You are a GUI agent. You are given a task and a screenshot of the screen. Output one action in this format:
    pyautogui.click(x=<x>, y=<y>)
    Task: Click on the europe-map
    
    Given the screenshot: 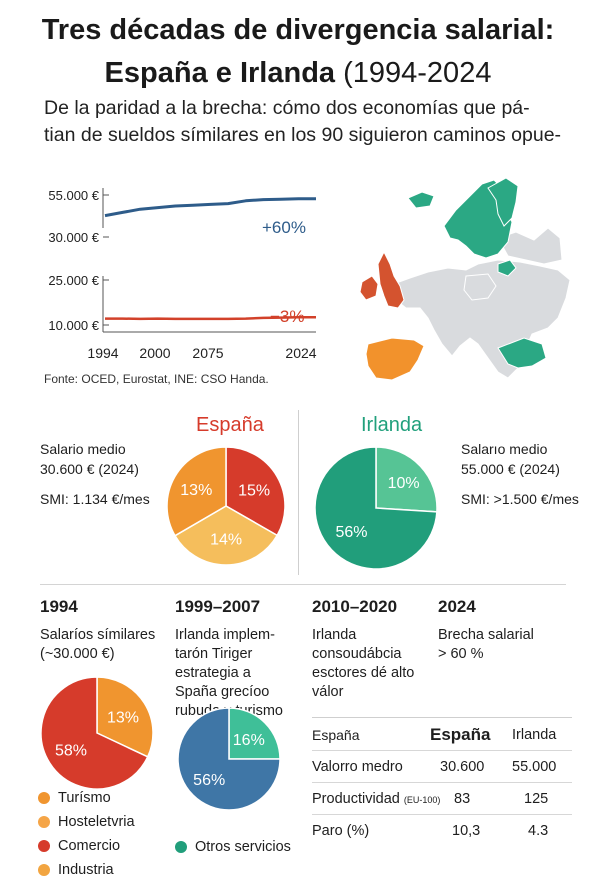 What is the action you would take?
    pyautogui.click(x=465, y=279)
    